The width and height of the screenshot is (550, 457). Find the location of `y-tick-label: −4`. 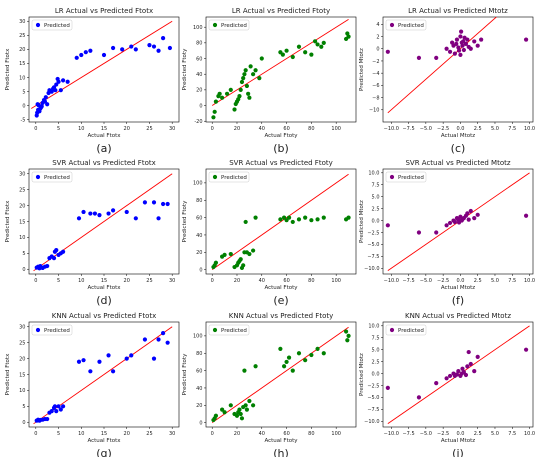

y-tick-label: −4 is located at coordinates (375, 74).